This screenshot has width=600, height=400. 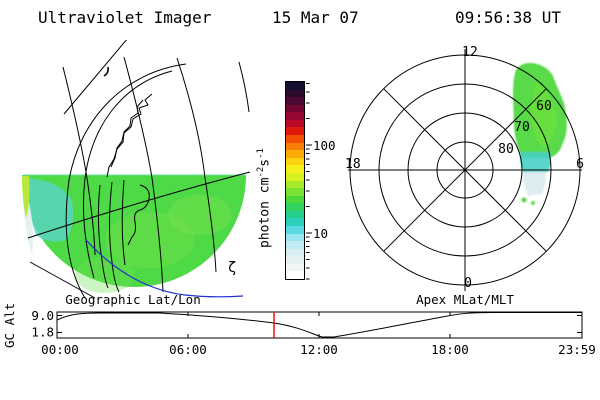 I want to click on status-col-mode: Mode: Normal Dsp: -7.1, so click(x=290, y=381).